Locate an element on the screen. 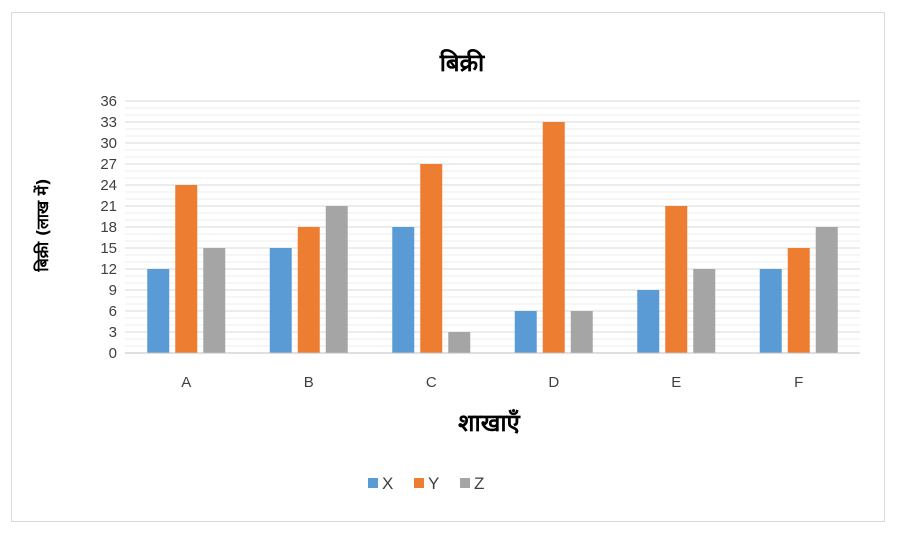  x-tick-label: B is located at coordinates (309, 382).